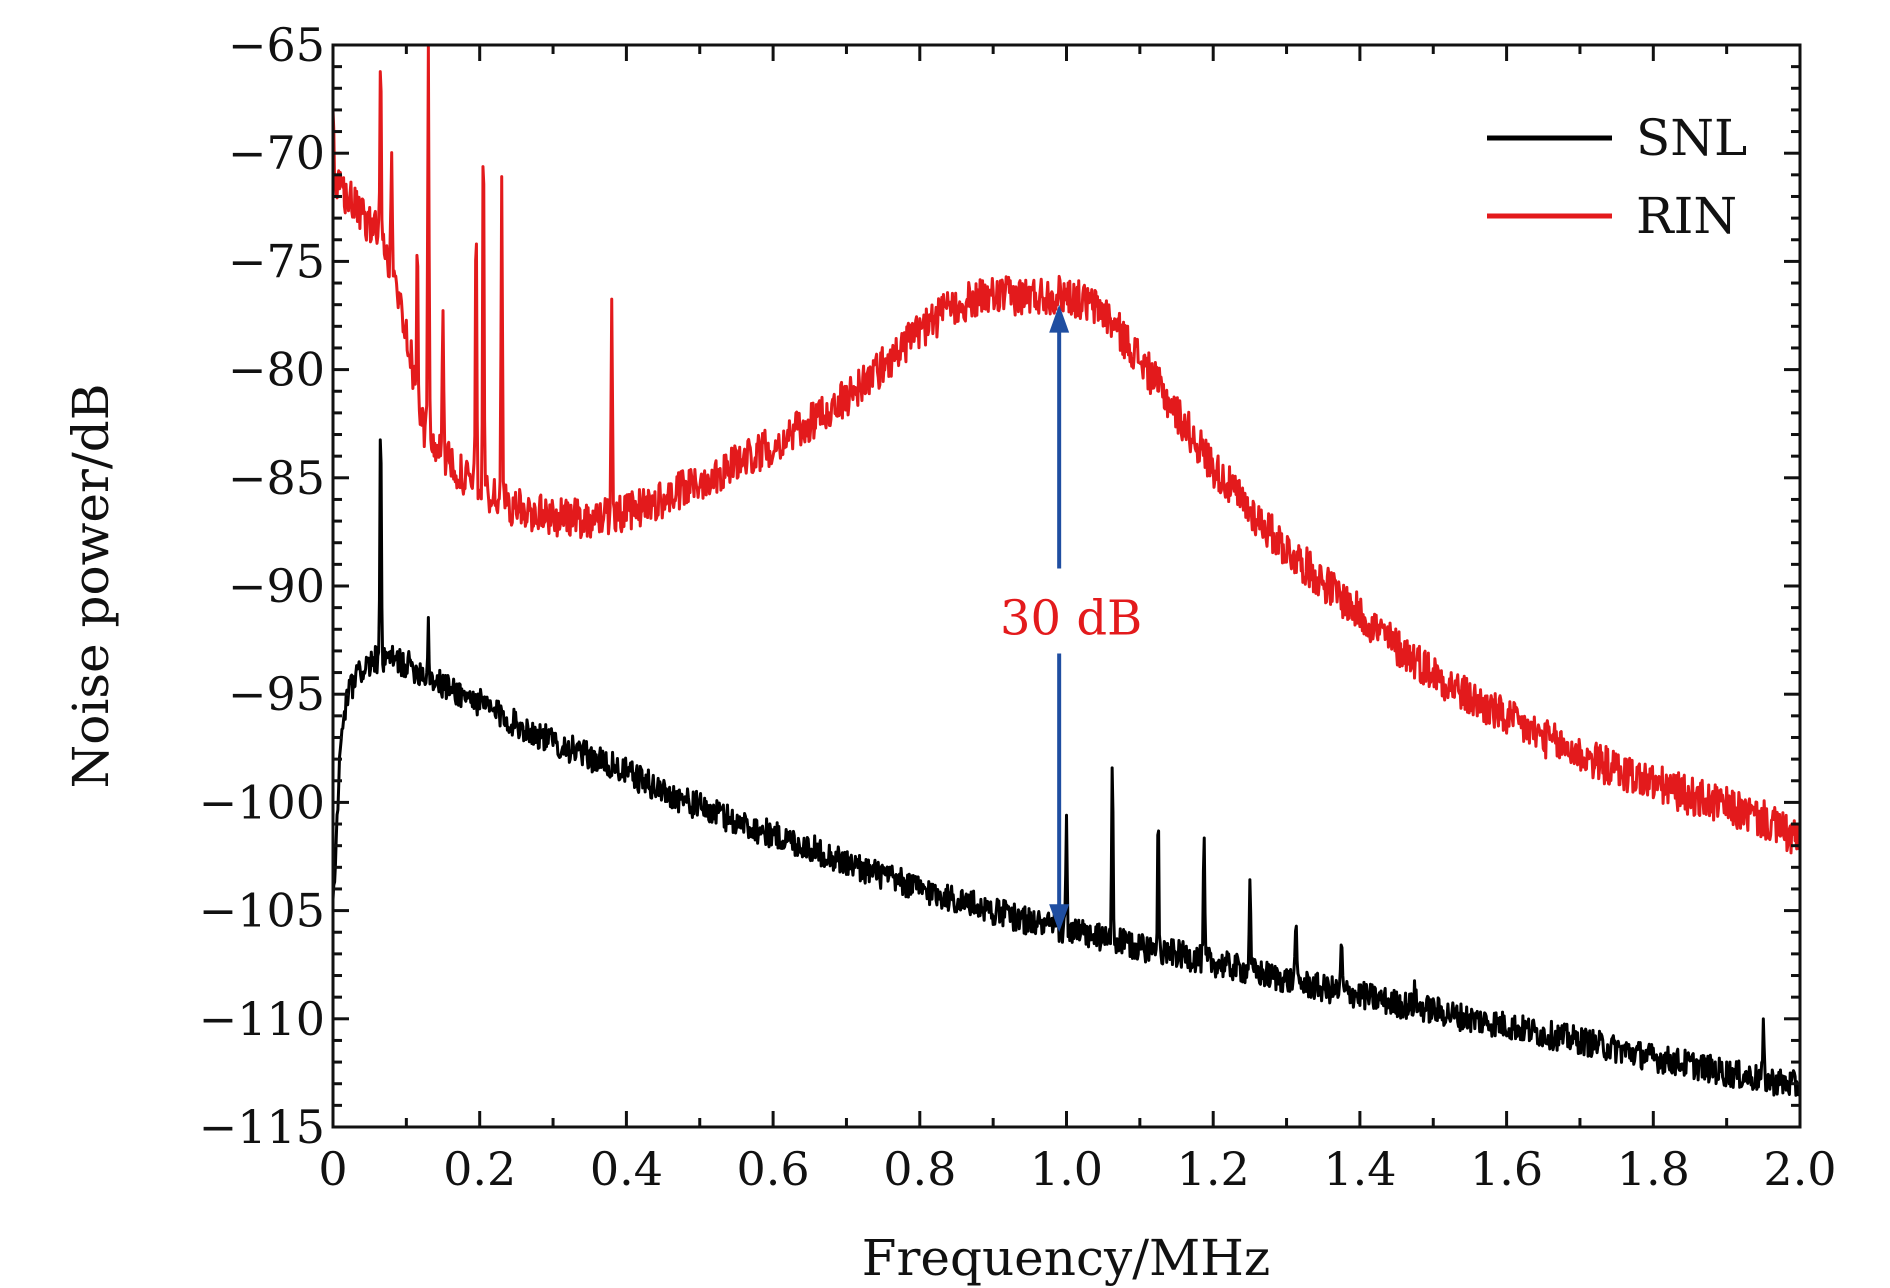 Image resolution: width=1890 pixels, height=1288 pixels. Describe the element at coordinates (1799, 1169) in the screenshot. I see `x-tick-label: 2.0` at that location.